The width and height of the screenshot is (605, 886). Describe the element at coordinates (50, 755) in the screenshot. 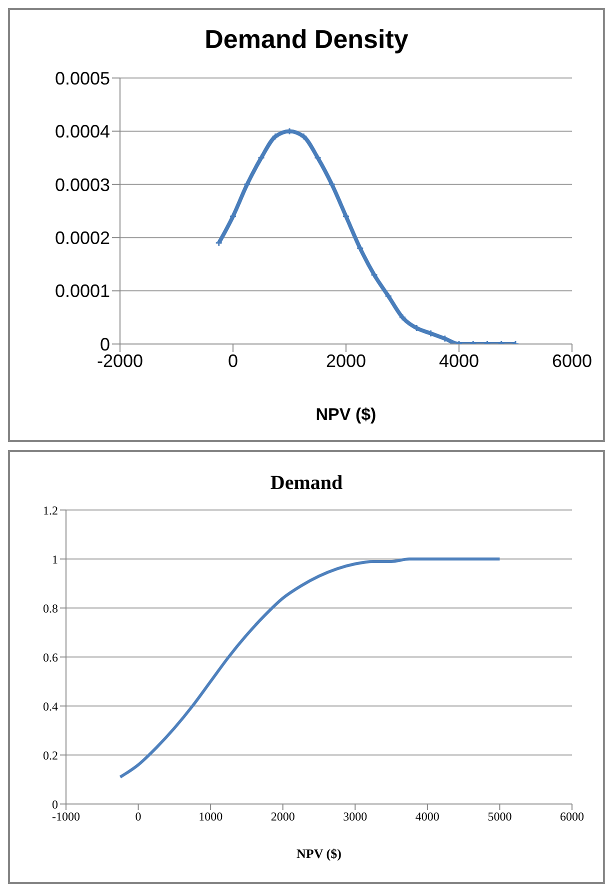

I see `y-tick-label: 0.2` at that location.